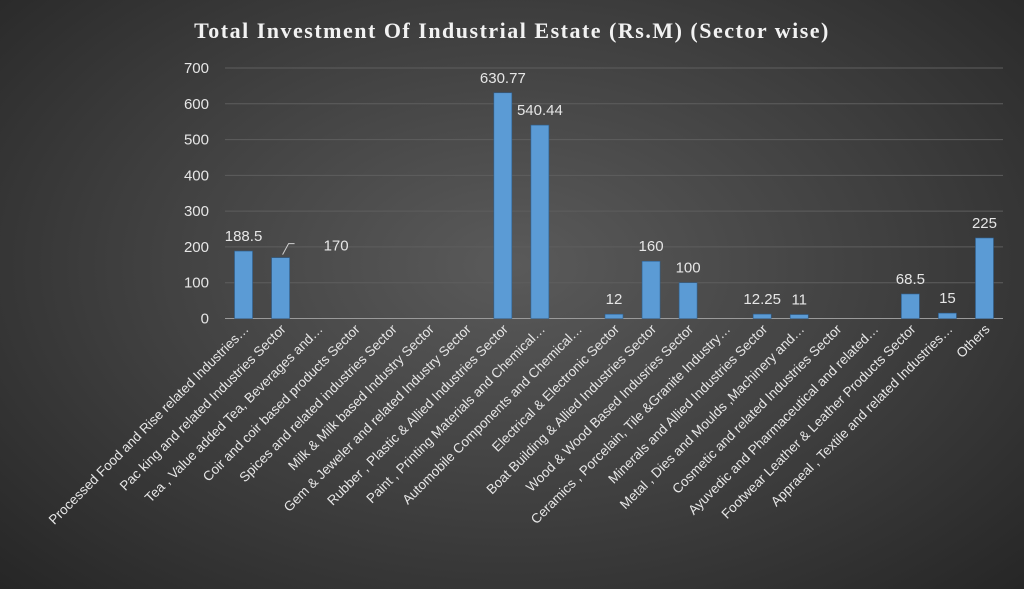  I want to click on data-label: 15, so click(947, 298).